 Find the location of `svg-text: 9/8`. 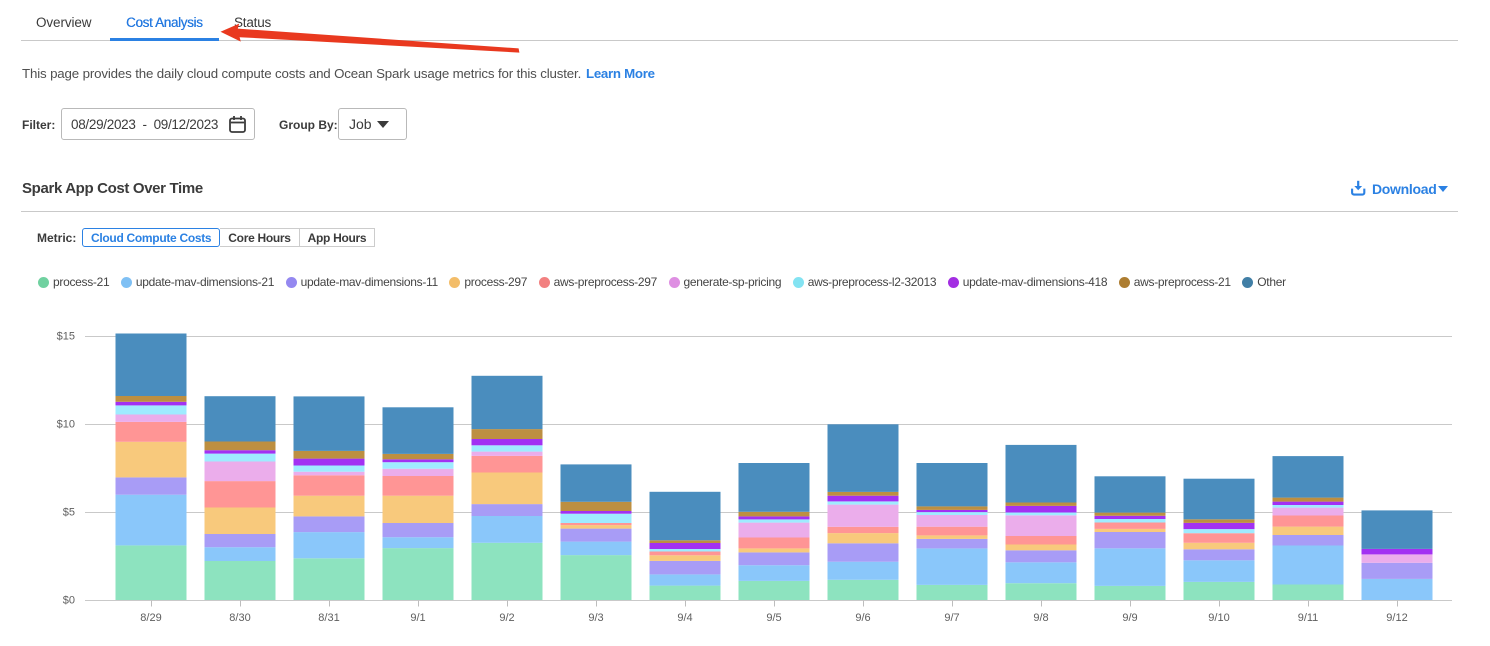

svg-text: 9/8 is located at coordinates (1040, 618).